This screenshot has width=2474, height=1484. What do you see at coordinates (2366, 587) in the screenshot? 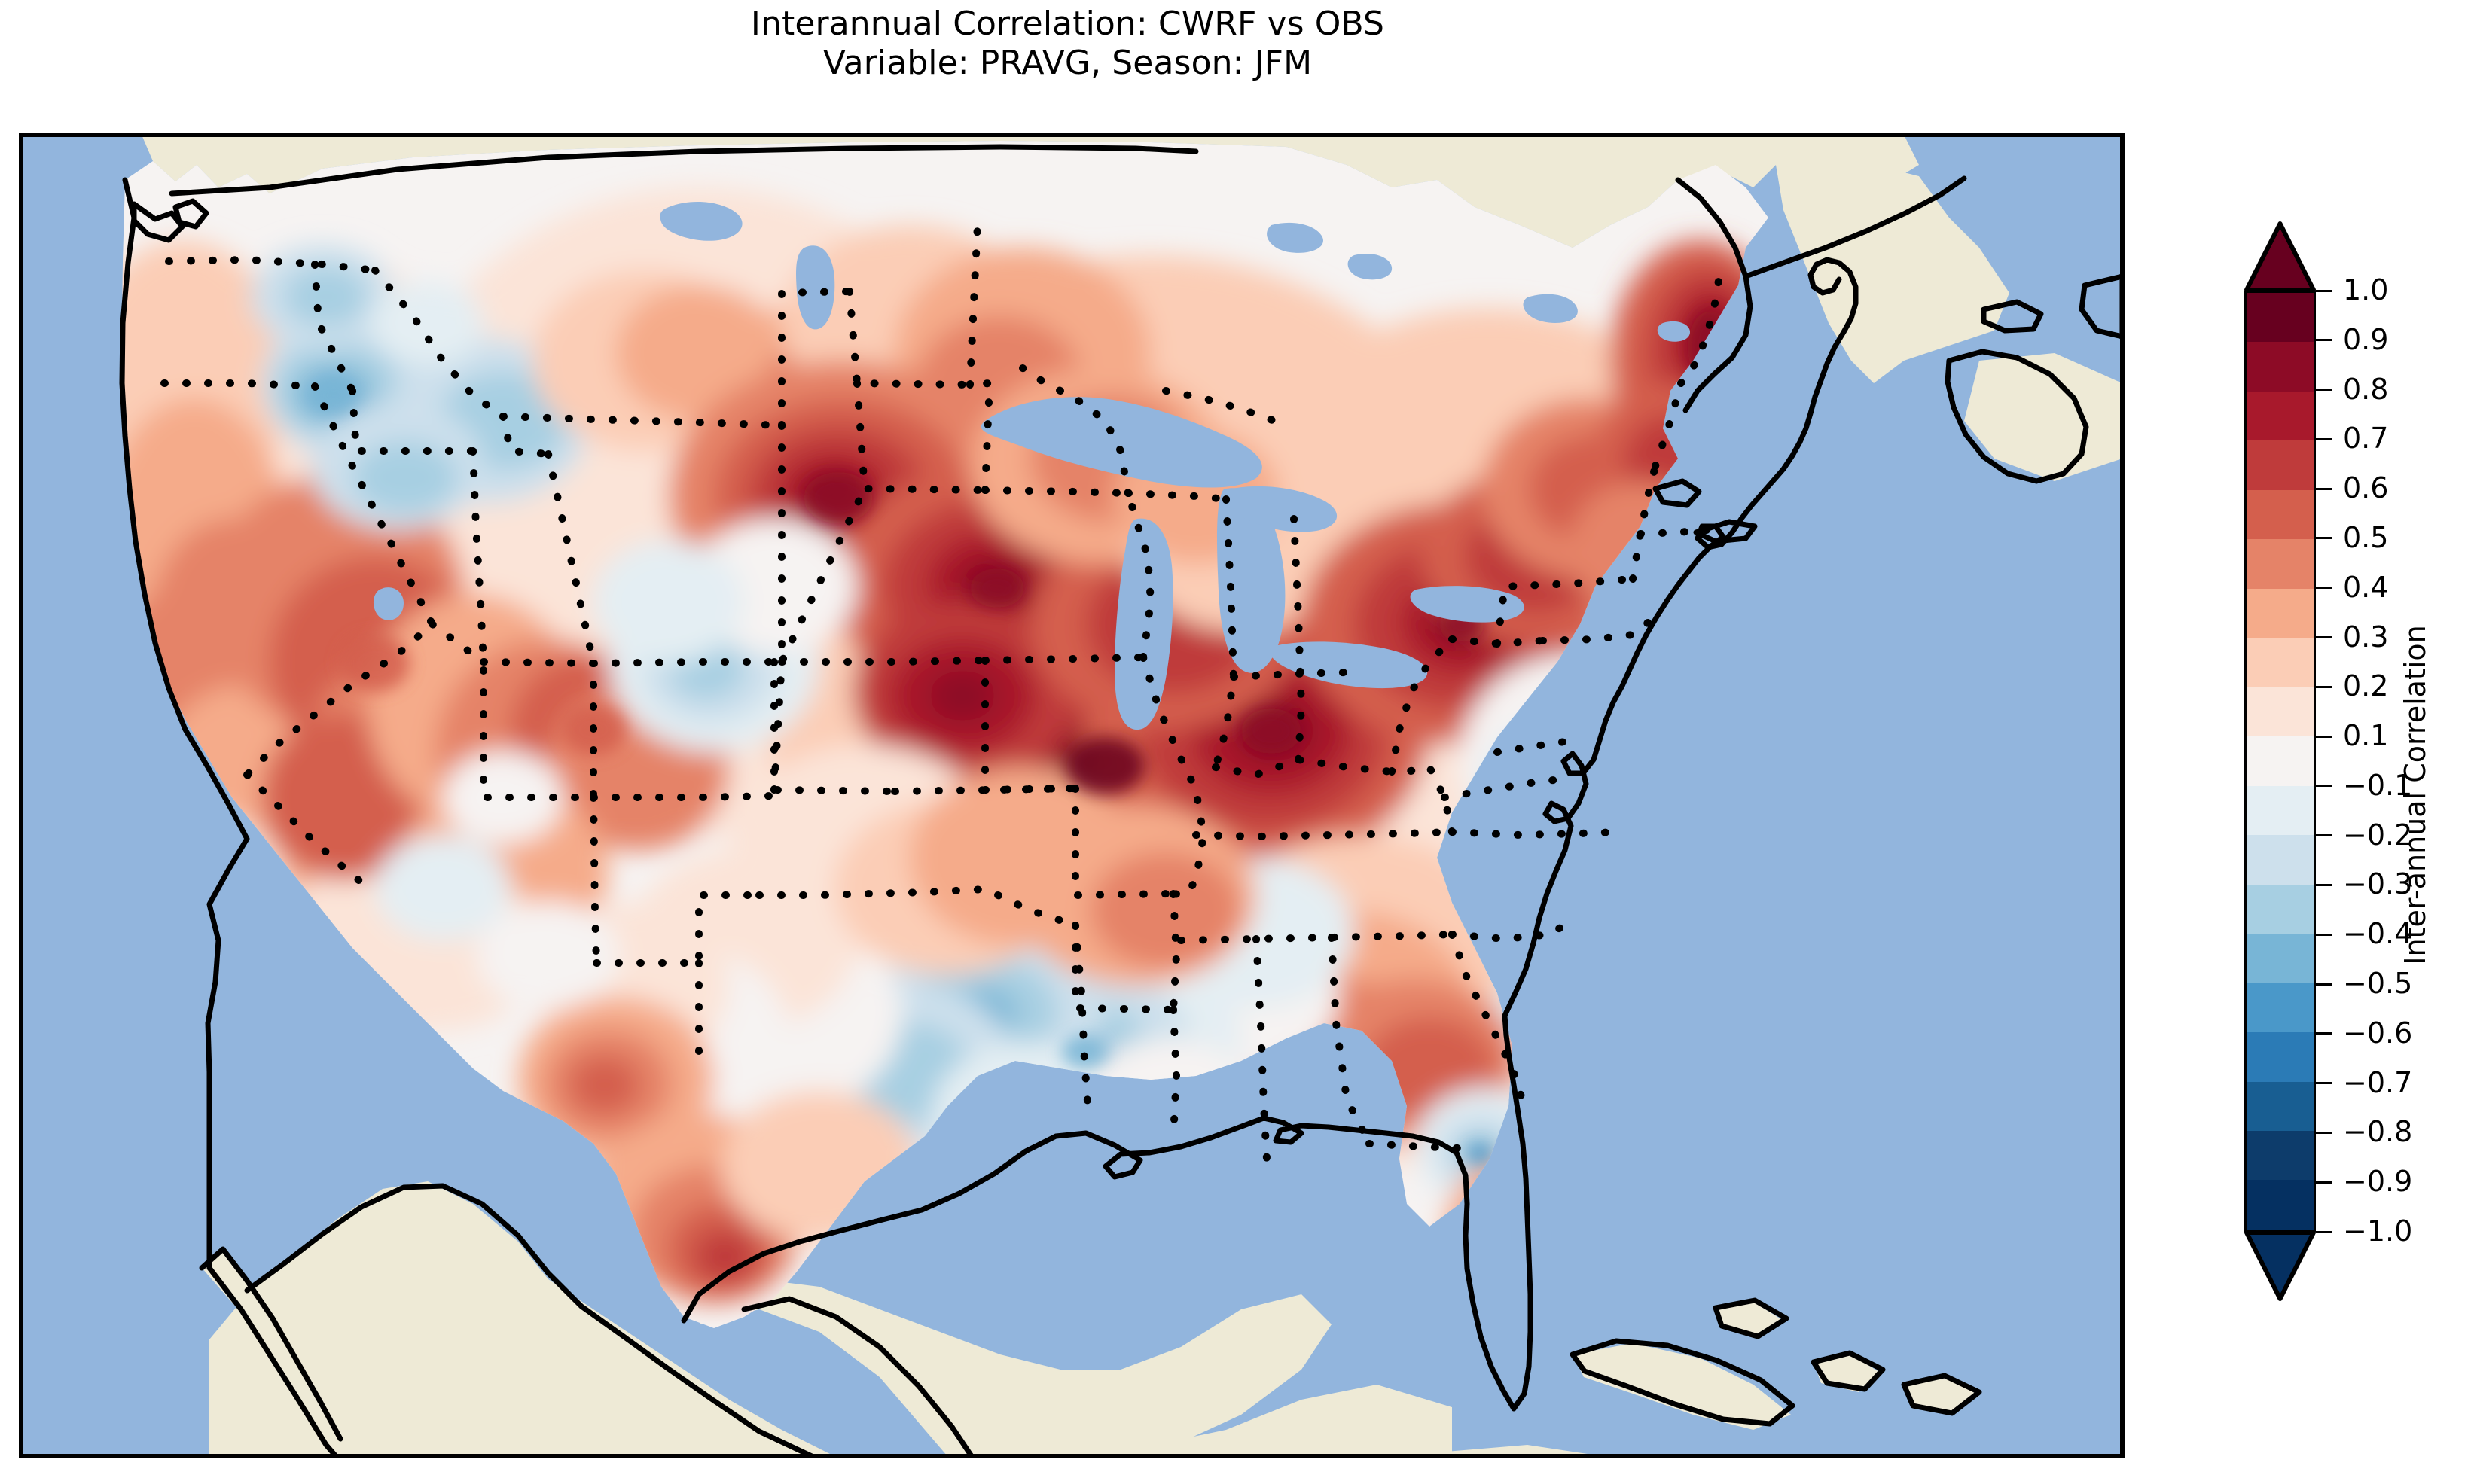
I see `colorbar-tick-label: 0.4` at bounding box center [2366, 587].